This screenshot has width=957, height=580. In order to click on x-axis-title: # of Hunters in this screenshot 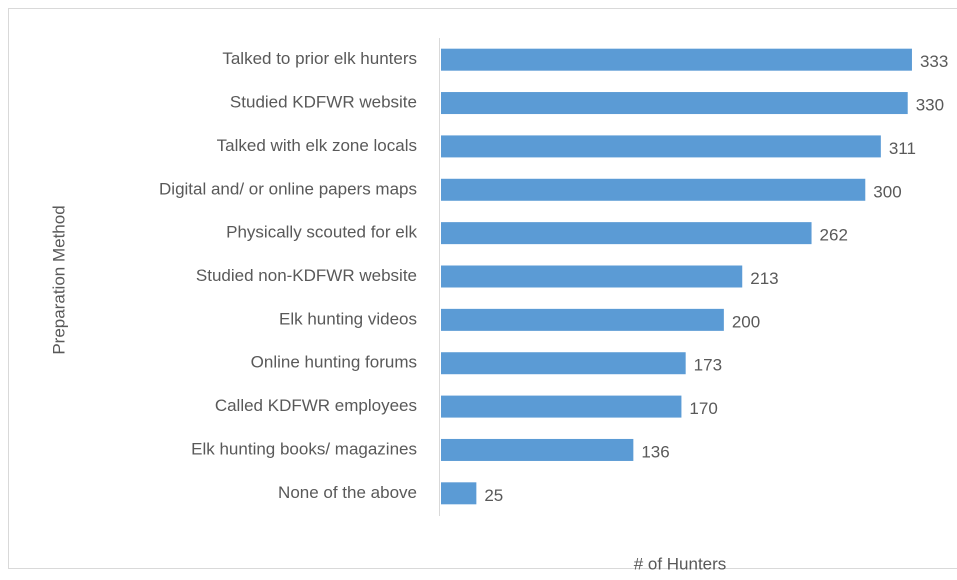, I will do `click(680, 563)`.